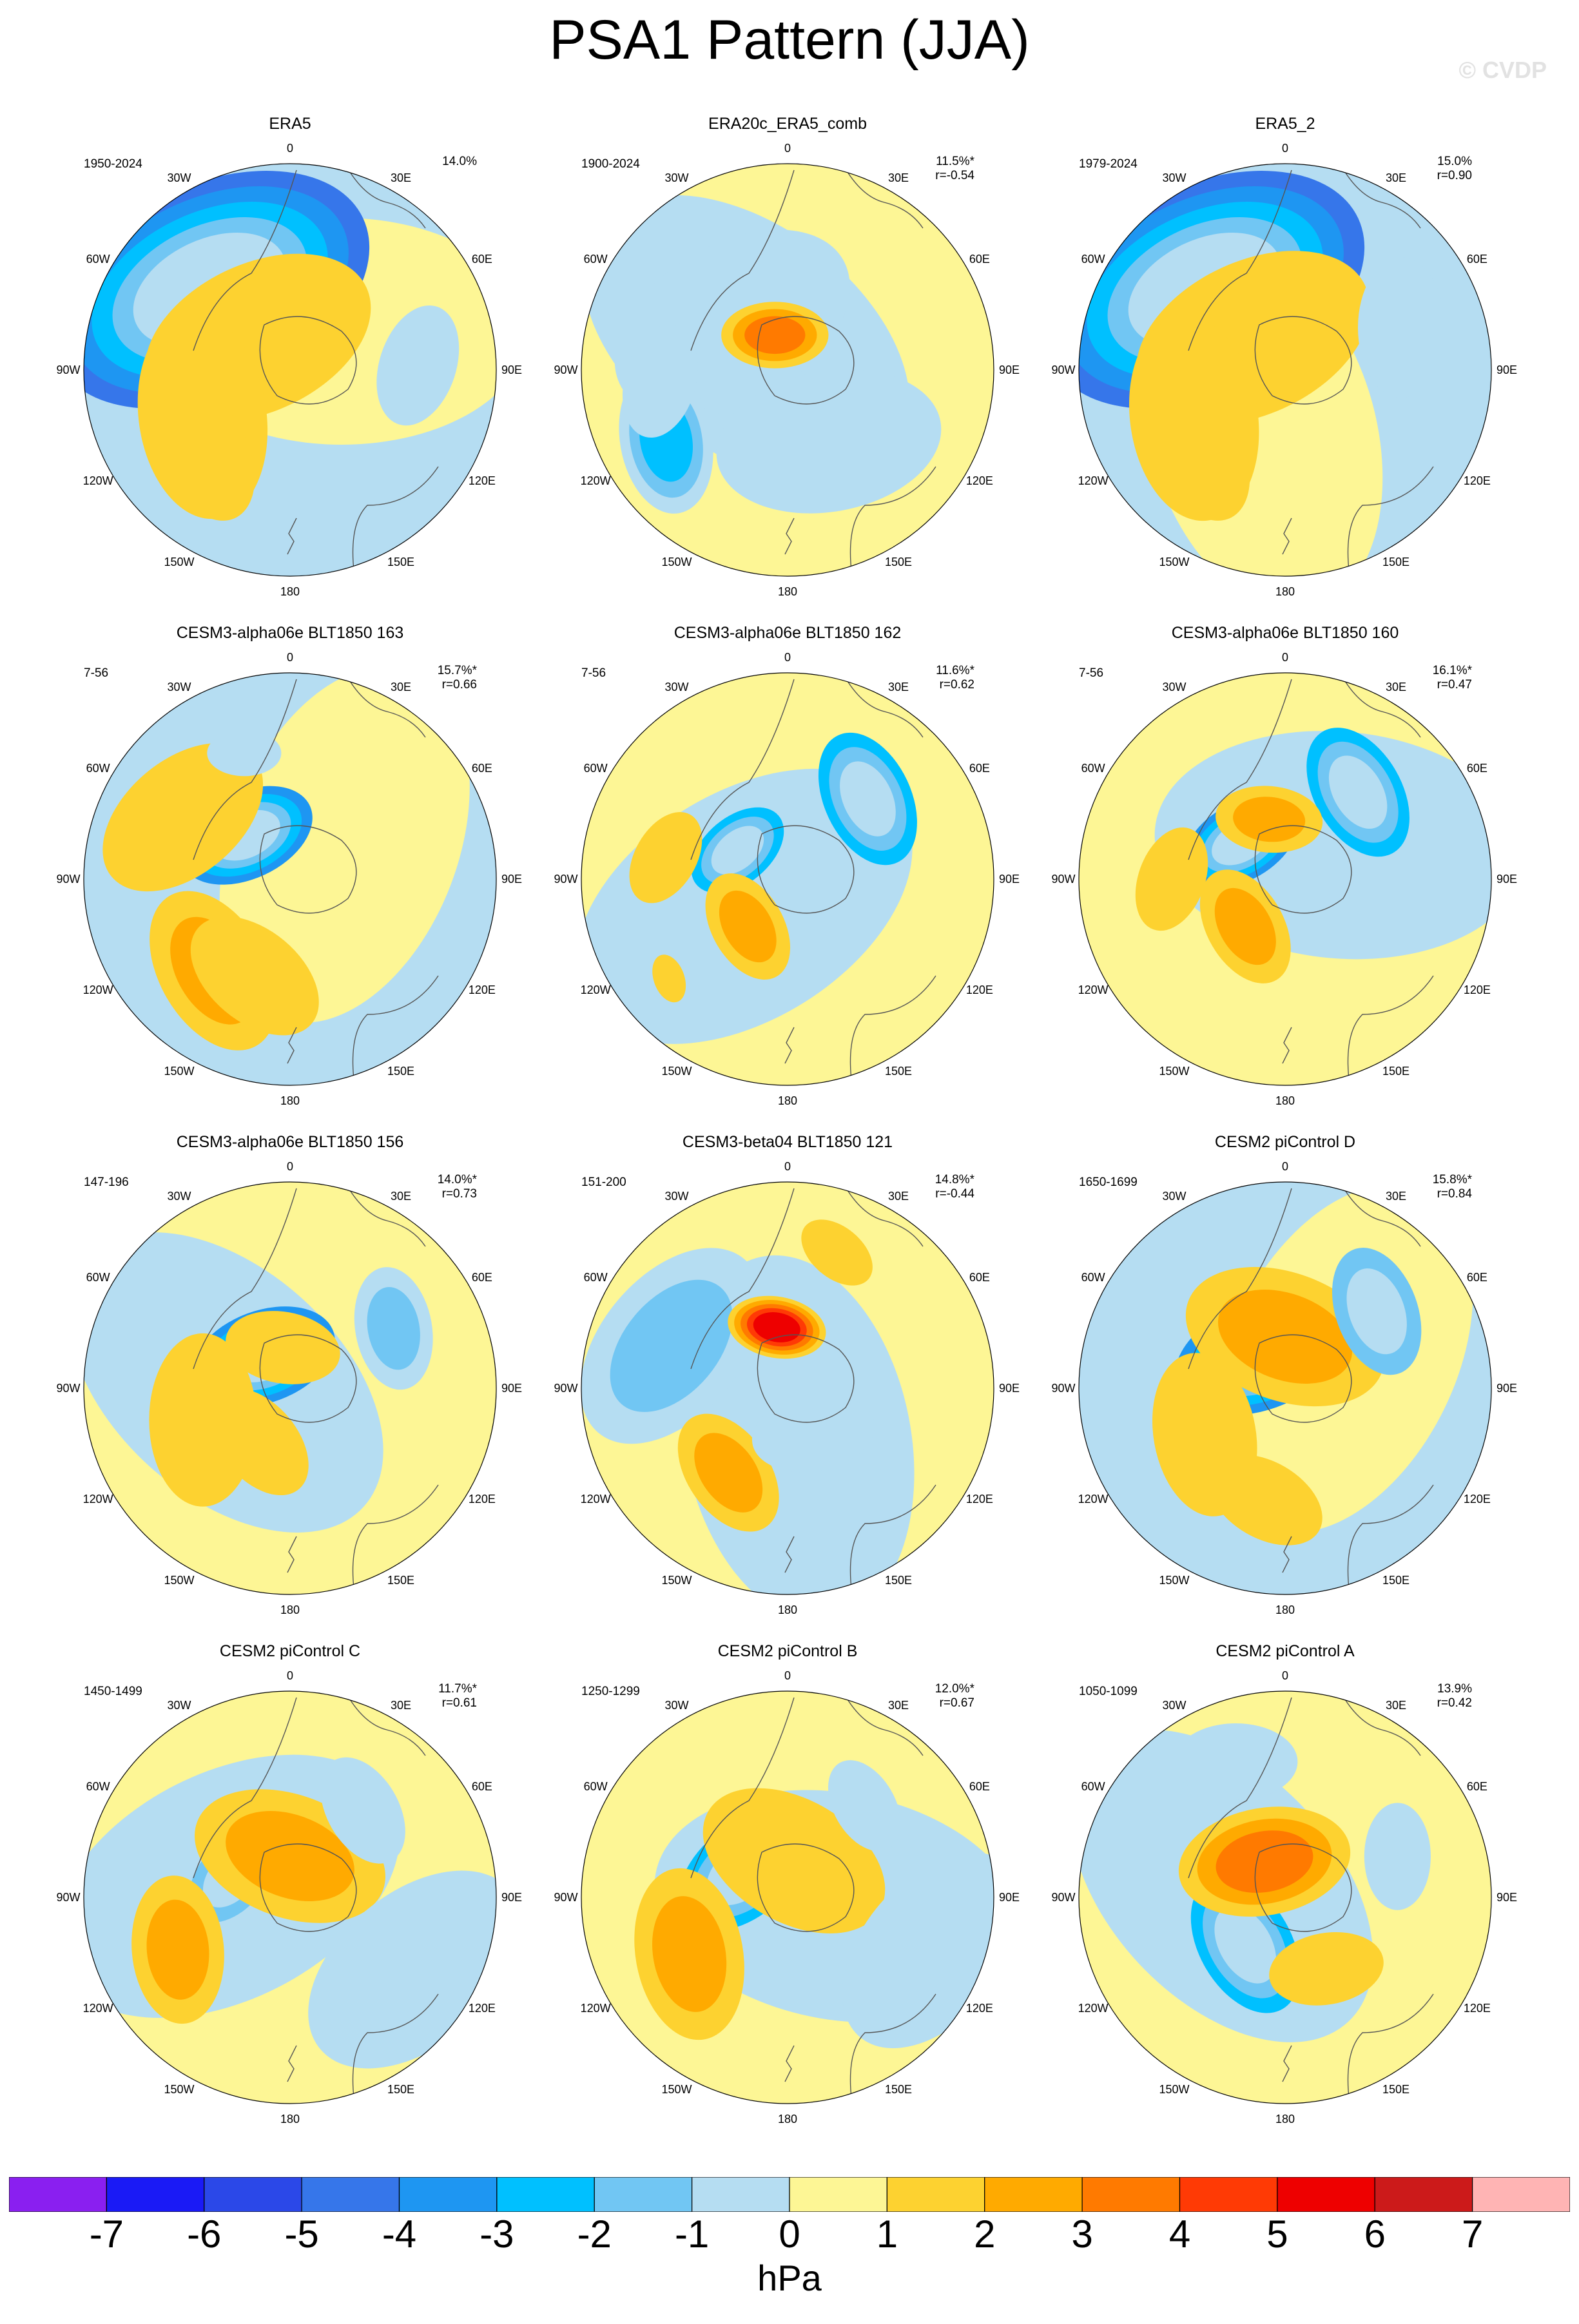 The height and width of the screenshot is (2324, 1579). I want to click on watermark: © CVDP, so click(1502, 70).